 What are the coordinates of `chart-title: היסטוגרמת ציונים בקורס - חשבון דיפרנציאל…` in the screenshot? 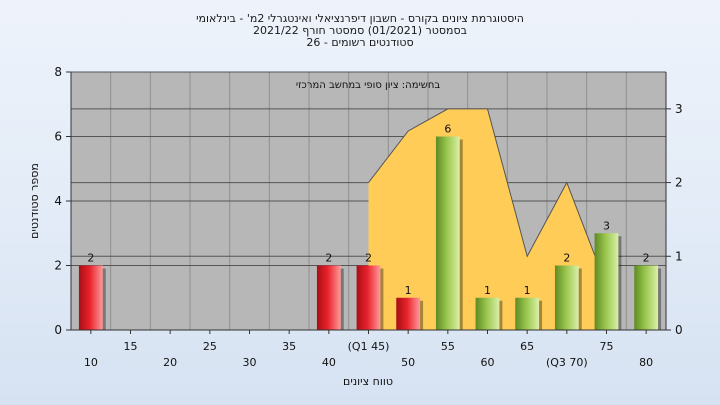 It's located at (360, 30).